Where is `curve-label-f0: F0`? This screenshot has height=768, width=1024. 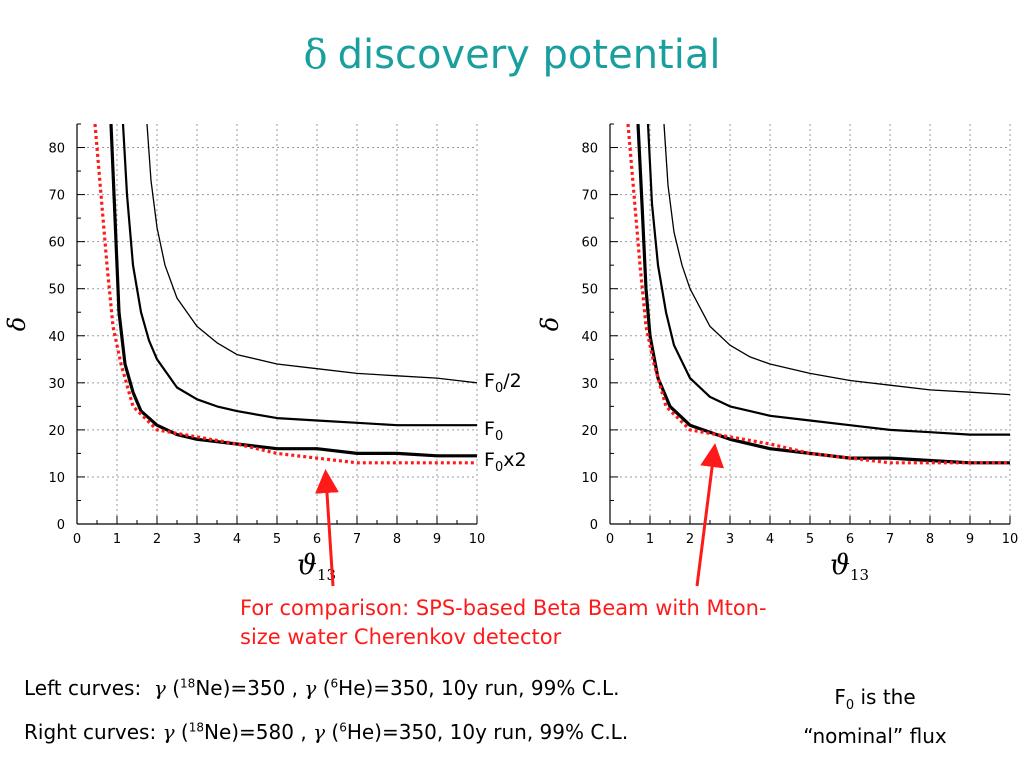 curve-label-f0: F0 is located at coordinates (494, 431).